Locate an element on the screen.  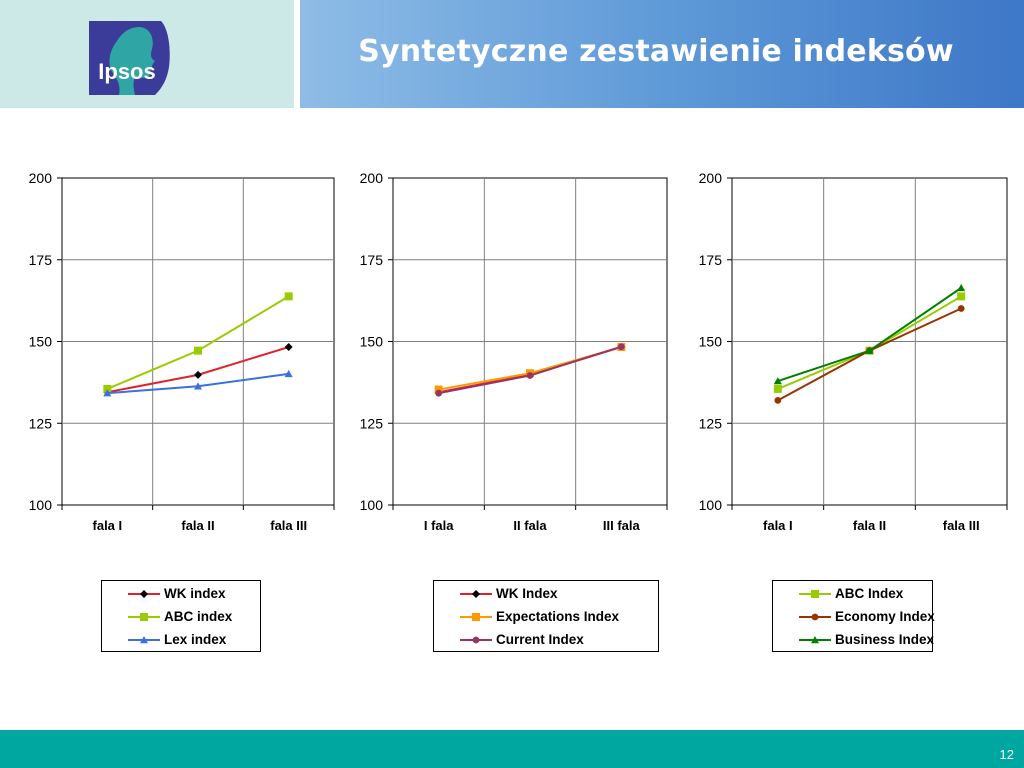
legend-label: Expectations Index is located at coordinates (558, 616).